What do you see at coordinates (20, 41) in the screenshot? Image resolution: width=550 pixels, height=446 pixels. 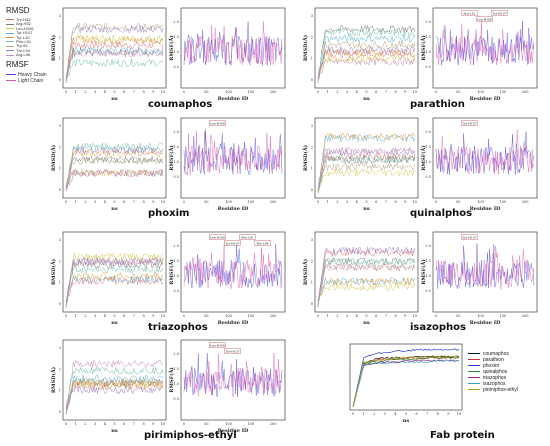 I see `rmsd-legend-item: Phe-L91` at bounding box center [20, 41].